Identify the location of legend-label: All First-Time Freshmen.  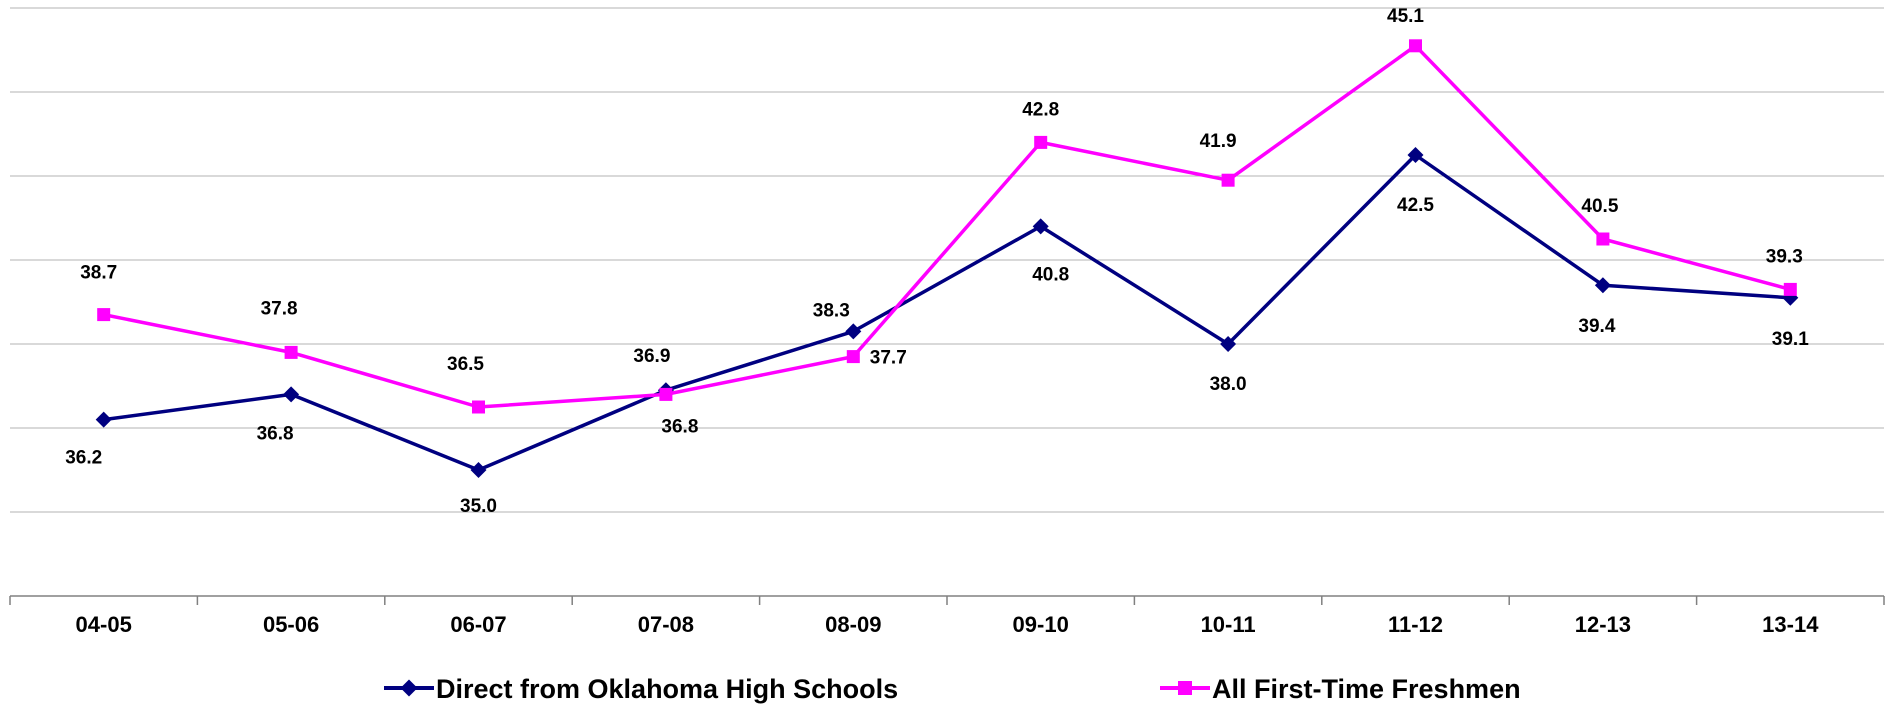
(1366, 689).